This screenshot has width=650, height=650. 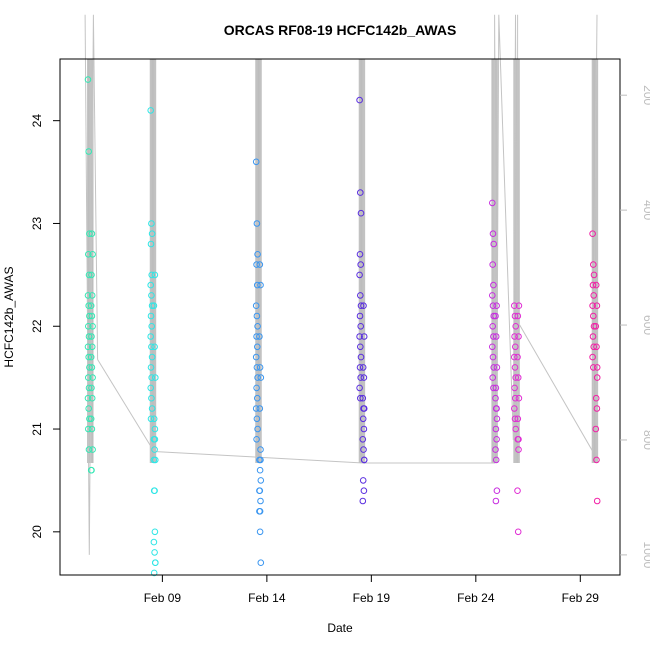 I want to click on x-tick-label: Feb 14, so click(x=267, y=598).